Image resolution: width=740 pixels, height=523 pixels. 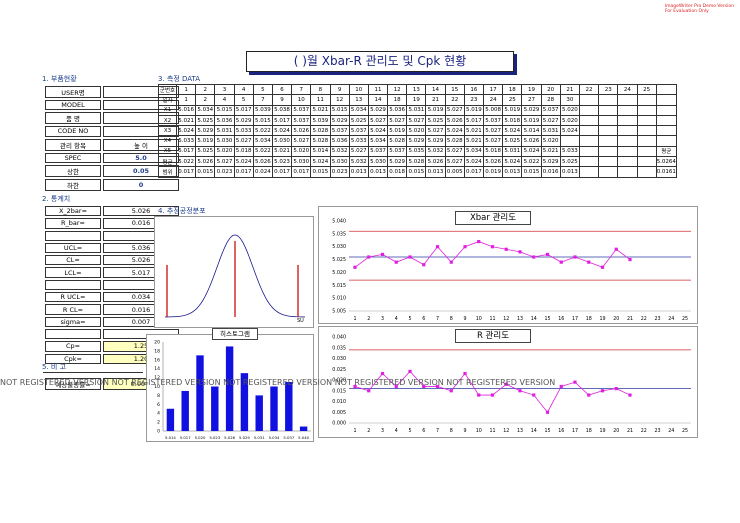 What do you see at coordinates (602, 319) in the screenshot?
I see `chart-x-tick: 19` at bounding box center [602, 319].